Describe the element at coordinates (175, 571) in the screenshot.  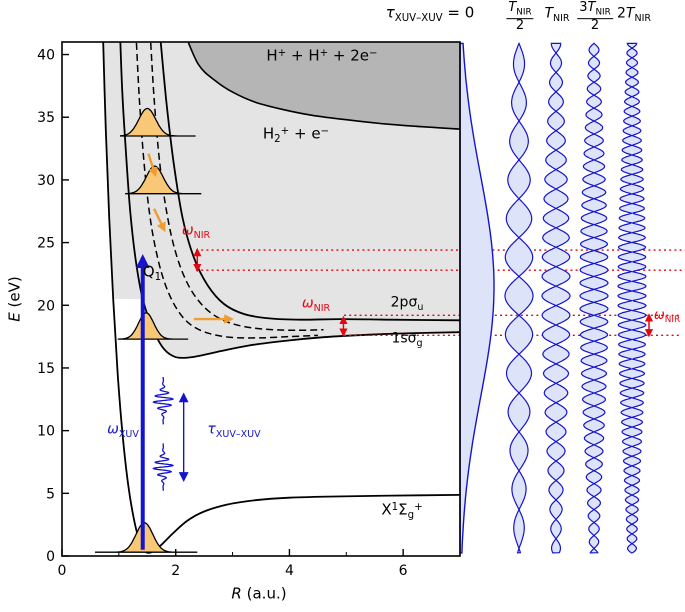
I see `x-tick-label: 2` at that location.